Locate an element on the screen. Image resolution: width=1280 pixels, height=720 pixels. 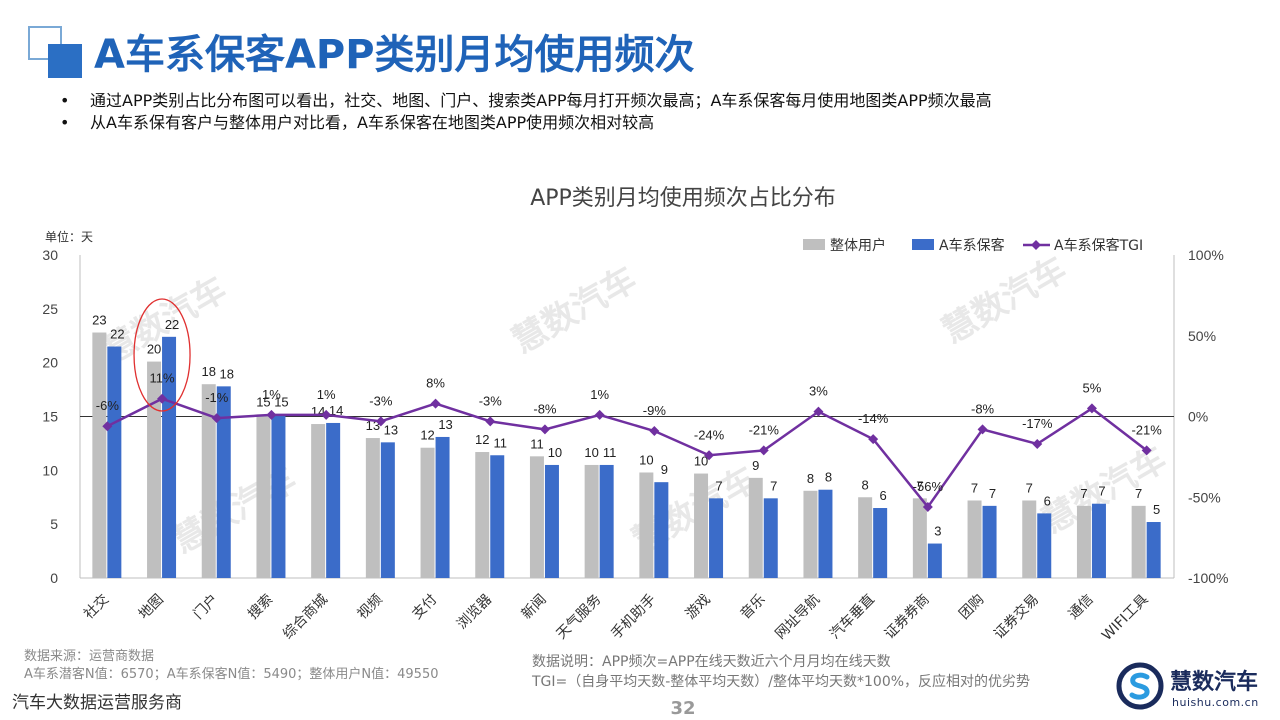
sample-size-line: A车系潜客N值：6570；A车系保客N值：5490；整体用户N值：49550 is located at coordinates (231, 674).